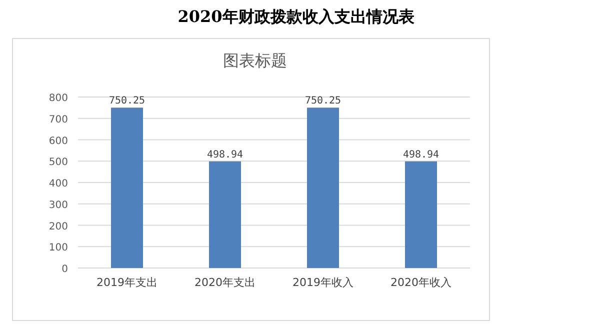 The width and height of the screenshot is (592, 332). I want to click on y-tick-label: 300, so click(58, 205).